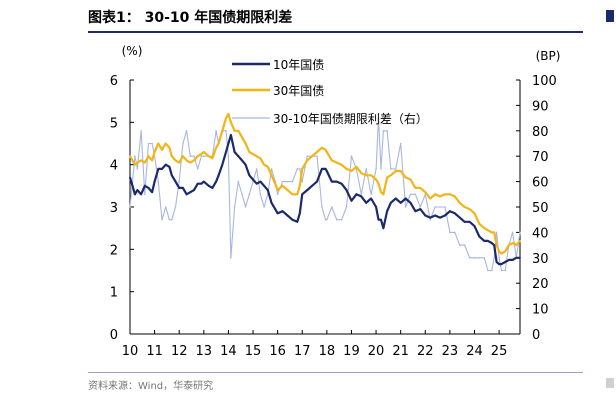 This screenshot has width=616, height=402. What do you see at coordinates (376, 351) in the screenshot?
I see `x-tick-label: 20` at bounding box center [376, 351].